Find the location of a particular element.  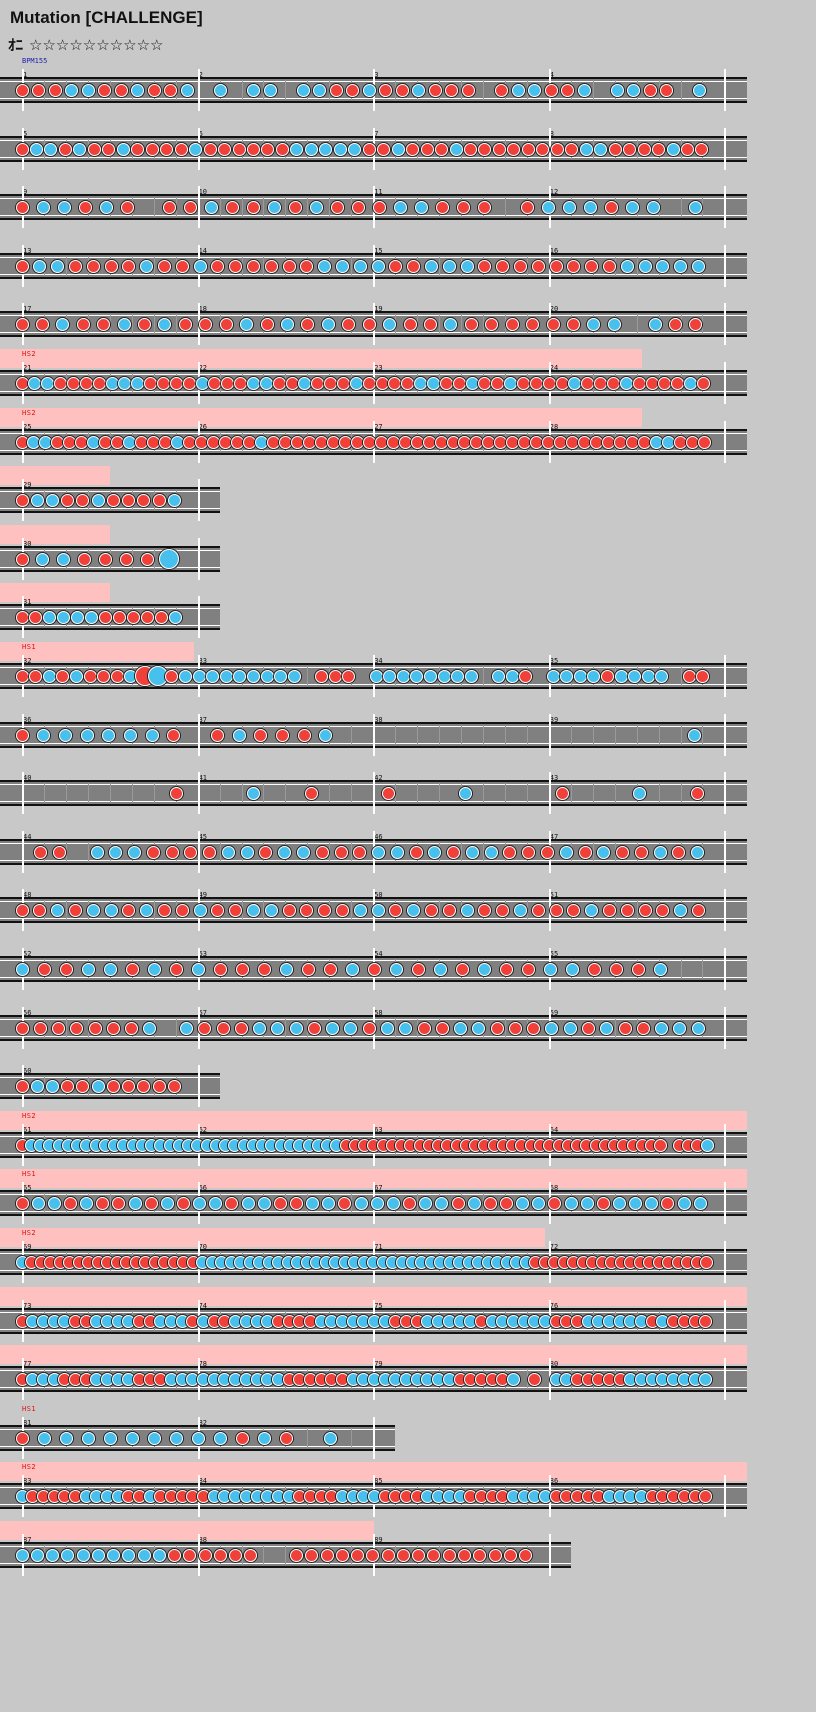

measure-number: 82 is located at coordinates (203, 1423).